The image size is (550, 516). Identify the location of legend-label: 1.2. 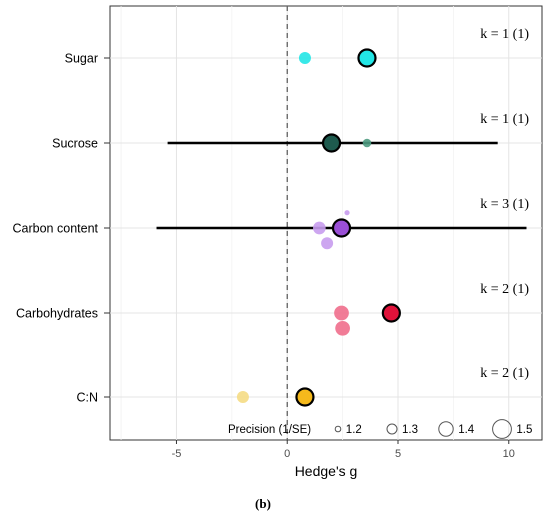
(354, 430).